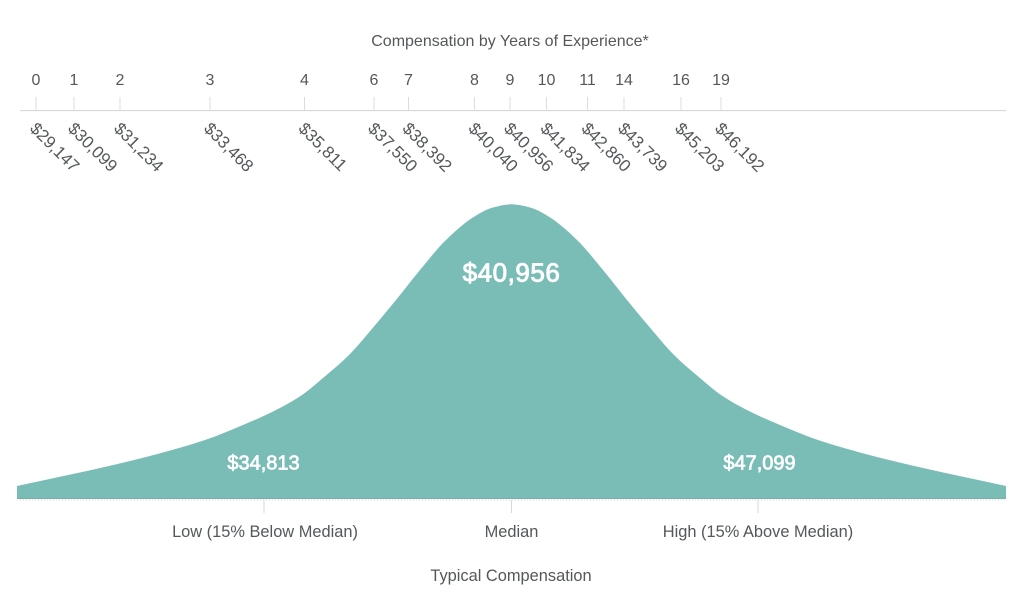 This screenshot has width=1024, height=594. Describe the element at coordinates (120, 80) in the screenshot. I see `svg-text: 2` at that location.